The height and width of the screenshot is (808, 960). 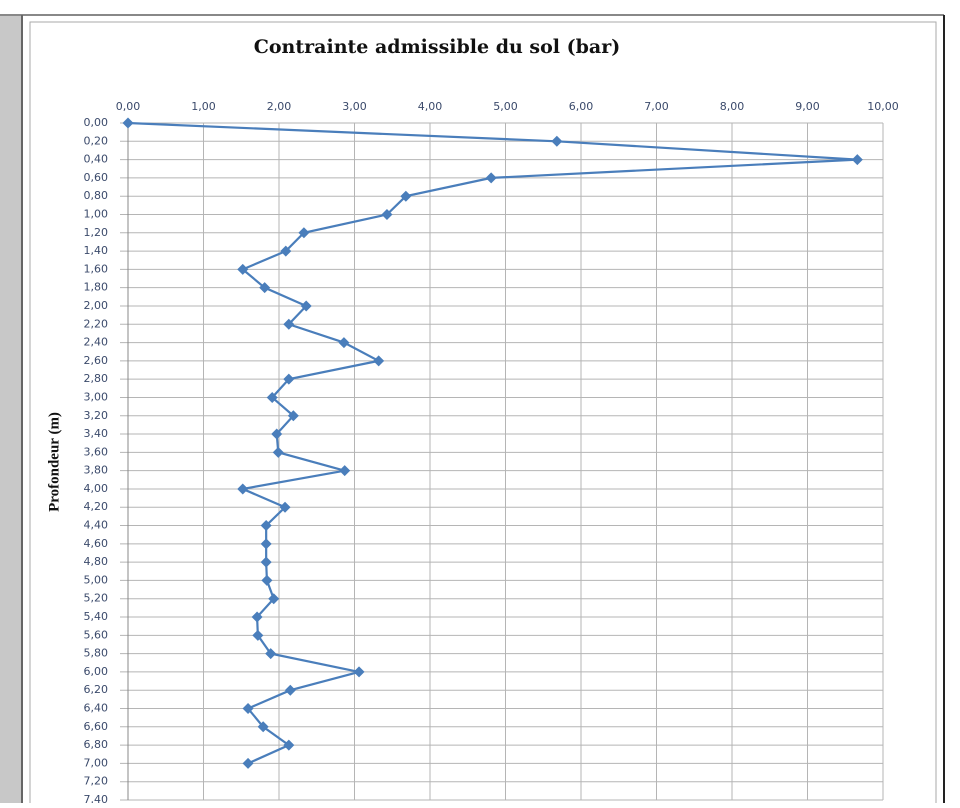 I want to click on y-tick-label: 5,80, so click(x=96, y=653).